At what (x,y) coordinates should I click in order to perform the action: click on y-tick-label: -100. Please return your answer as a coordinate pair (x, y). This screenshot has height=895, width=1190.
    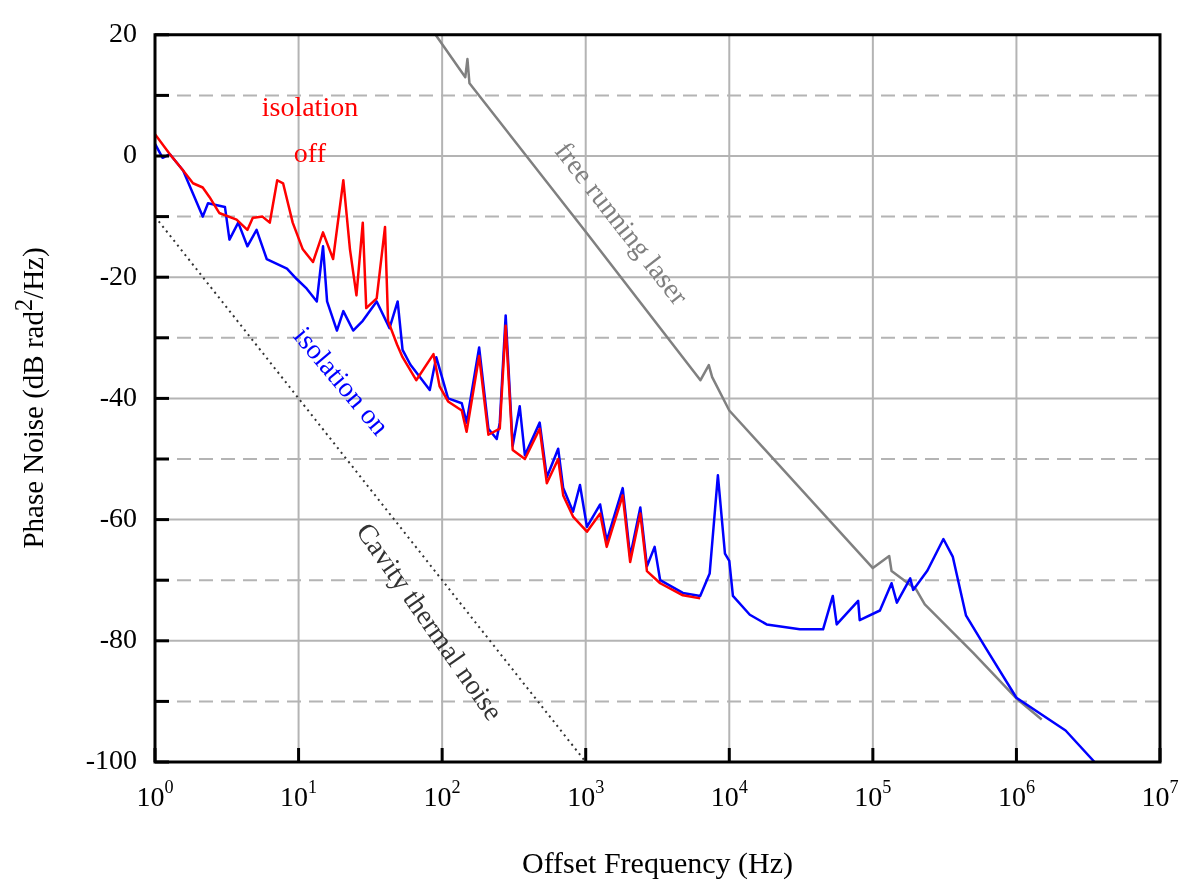
    Looking at the image, I should click on (111, 760).